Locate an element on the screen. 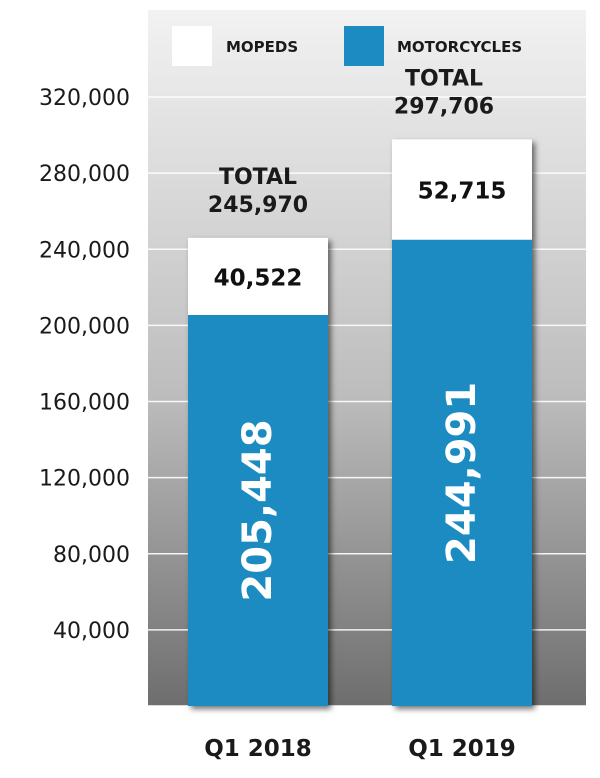 This screenshot has width=600, height=778. legend-swatch-motorcycles is located at coordinates (364, 46).